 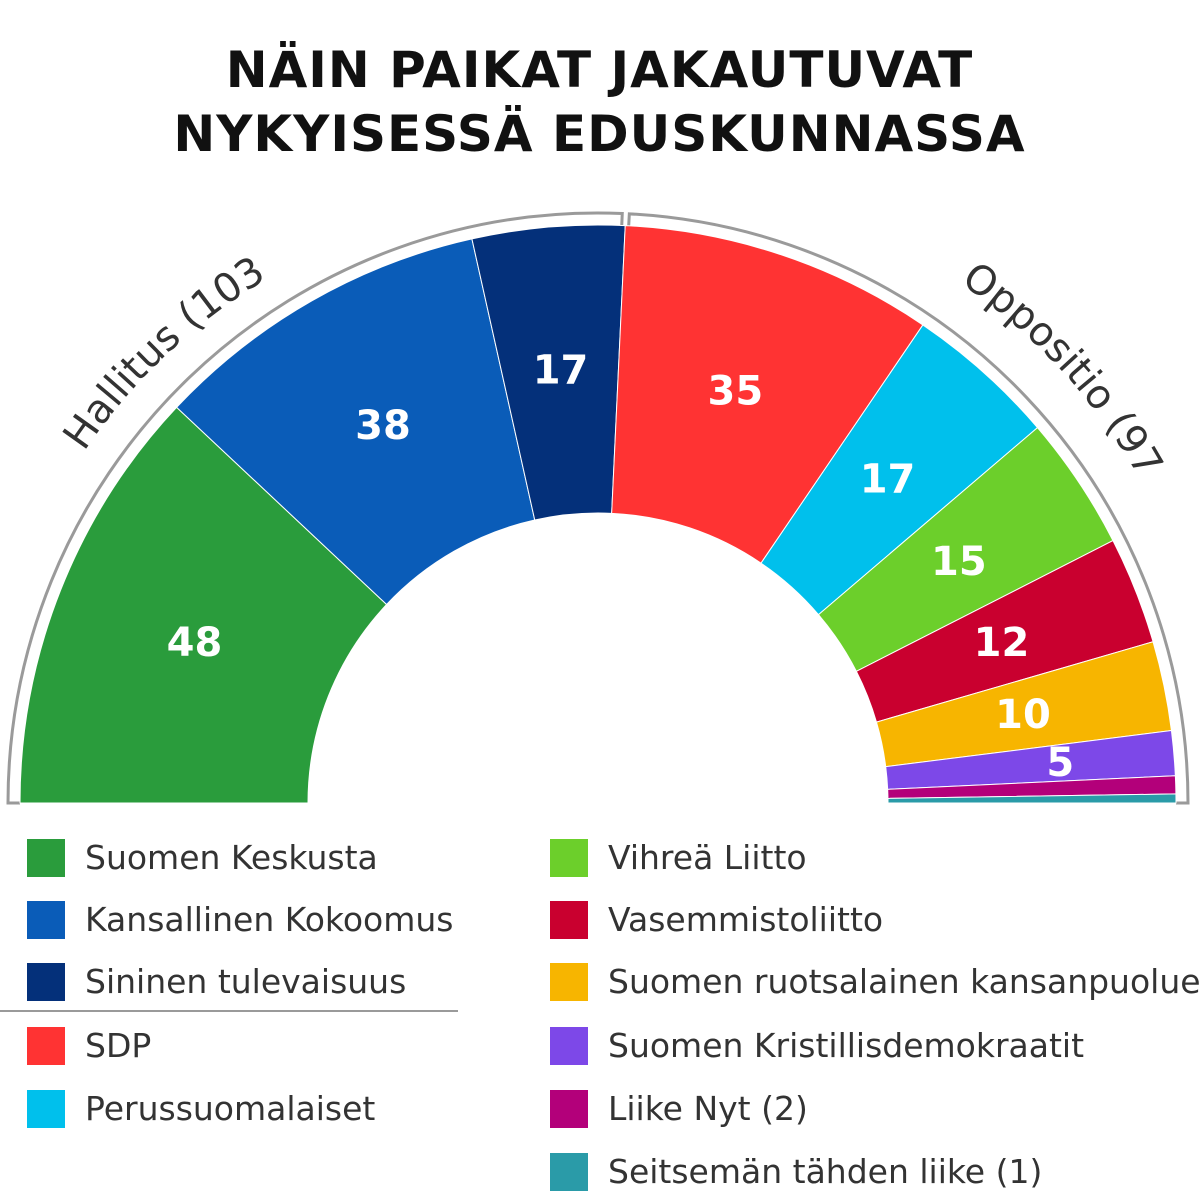 What do you see at coordinates (599, 70) in the screenshot?
I see `chart-title-line-1: NÄIN PAIKAT JAKAUTUVAT` at bounding box center [599, 70].